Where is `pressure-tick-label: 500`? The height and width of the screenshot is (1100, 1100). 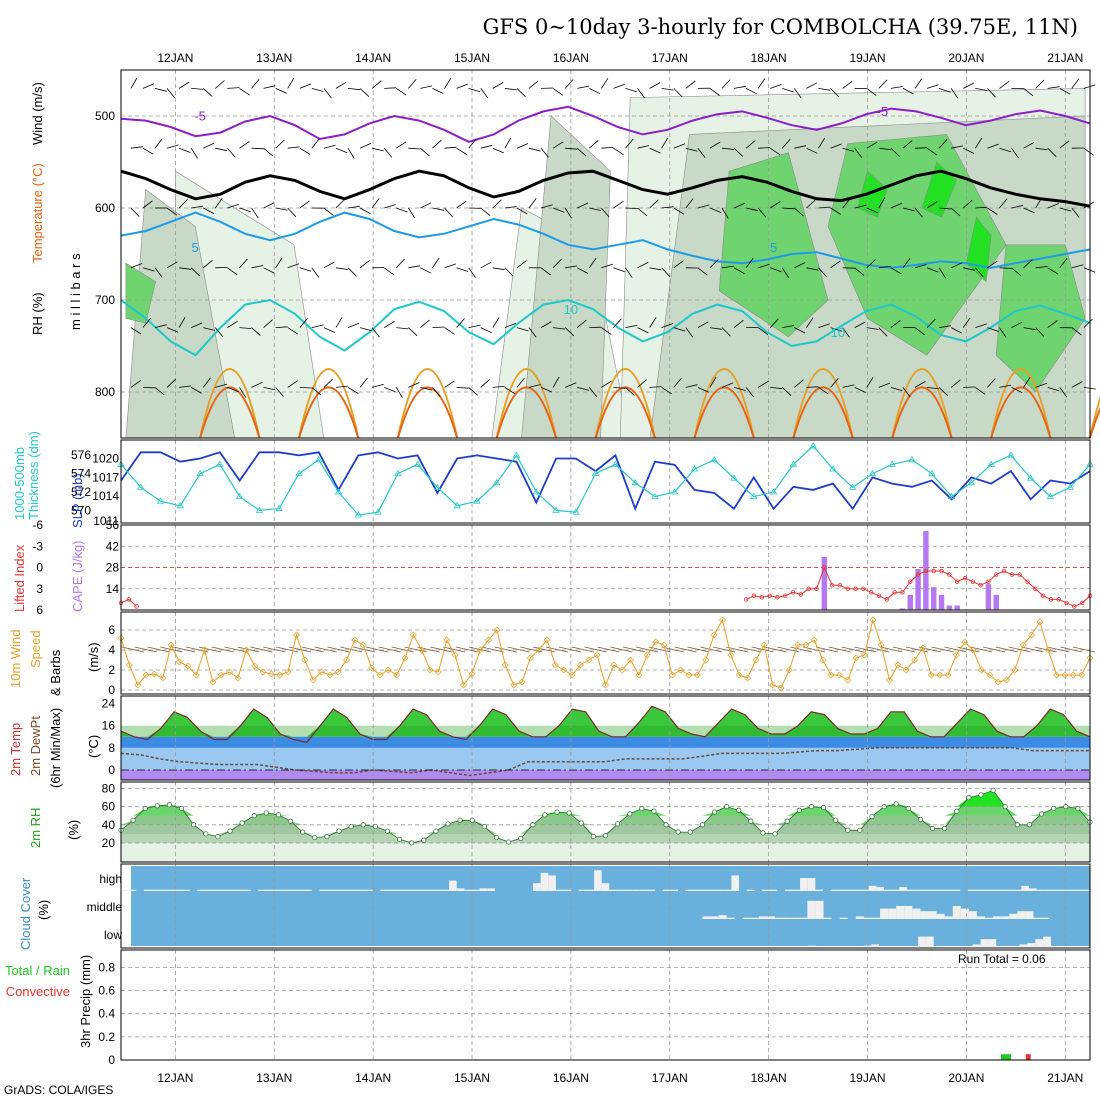 pressure-tick-label: 500 is located at coordinates (105, 116).